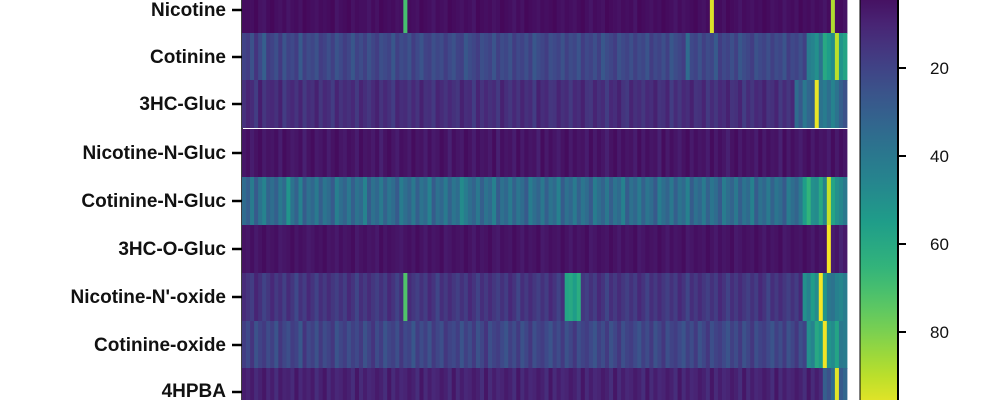 This screenshot has width=1000, height=400. Describe the element at coordinates (939, 244) in the screenshot. I see `colorbar-tick-label: 60` at that location.